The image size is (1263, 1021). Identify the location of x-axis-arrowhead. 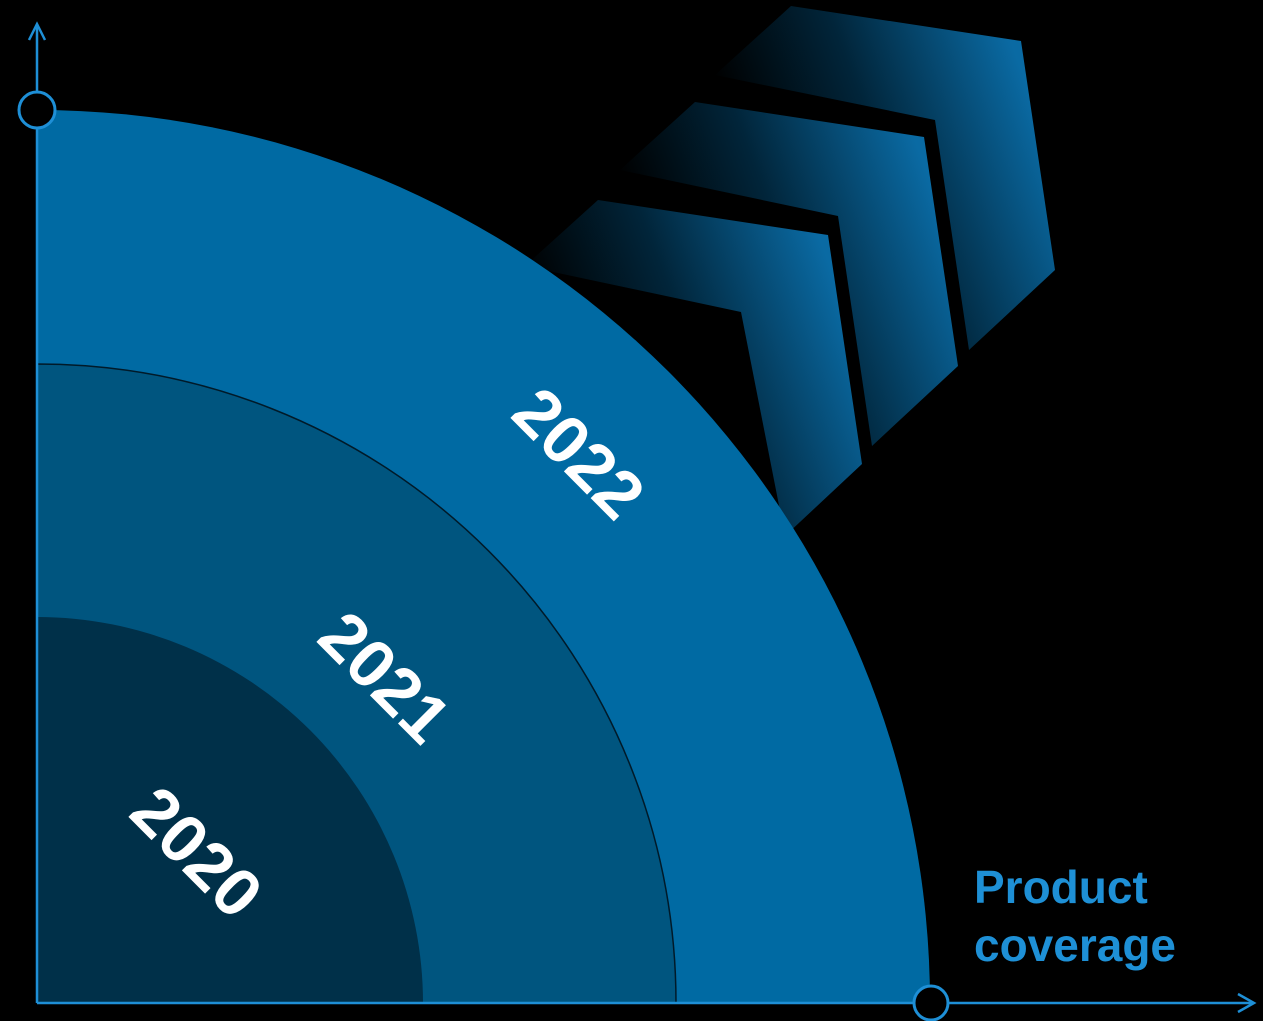
(1247, 1003).